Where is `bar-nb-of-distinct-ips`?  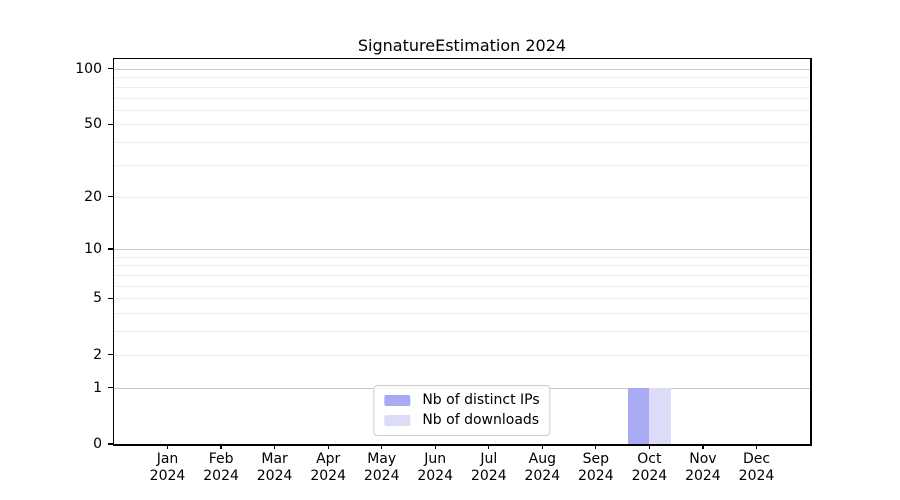 bar-nb-of-distinct-ips is located at coordinates (639, 415).